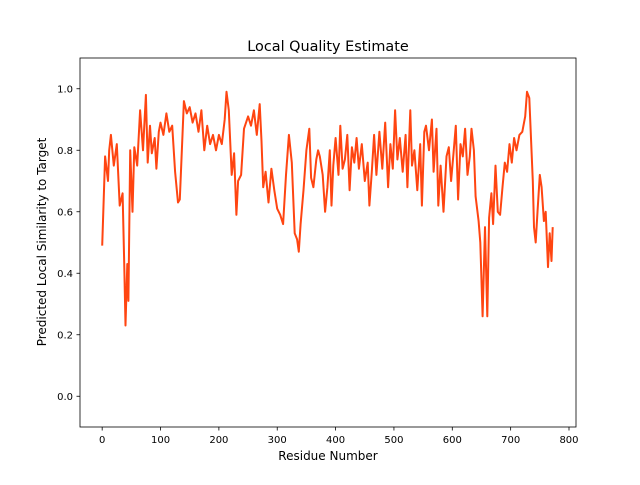  Describe the element at coordinates (568, 440) in the screenshot. I see `x-tick-label: 800` at that location.